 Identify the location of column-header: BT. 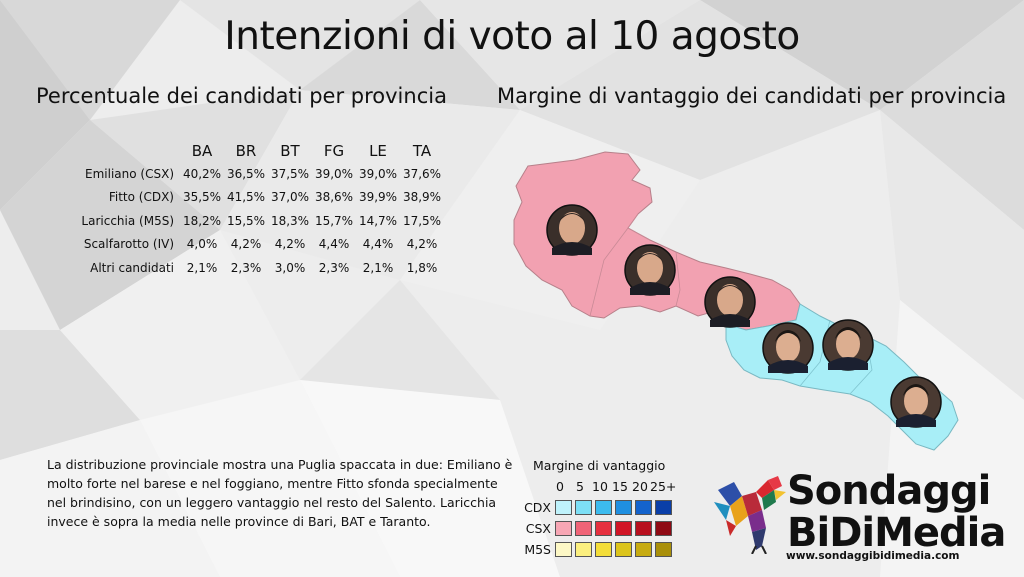
(290, 151).